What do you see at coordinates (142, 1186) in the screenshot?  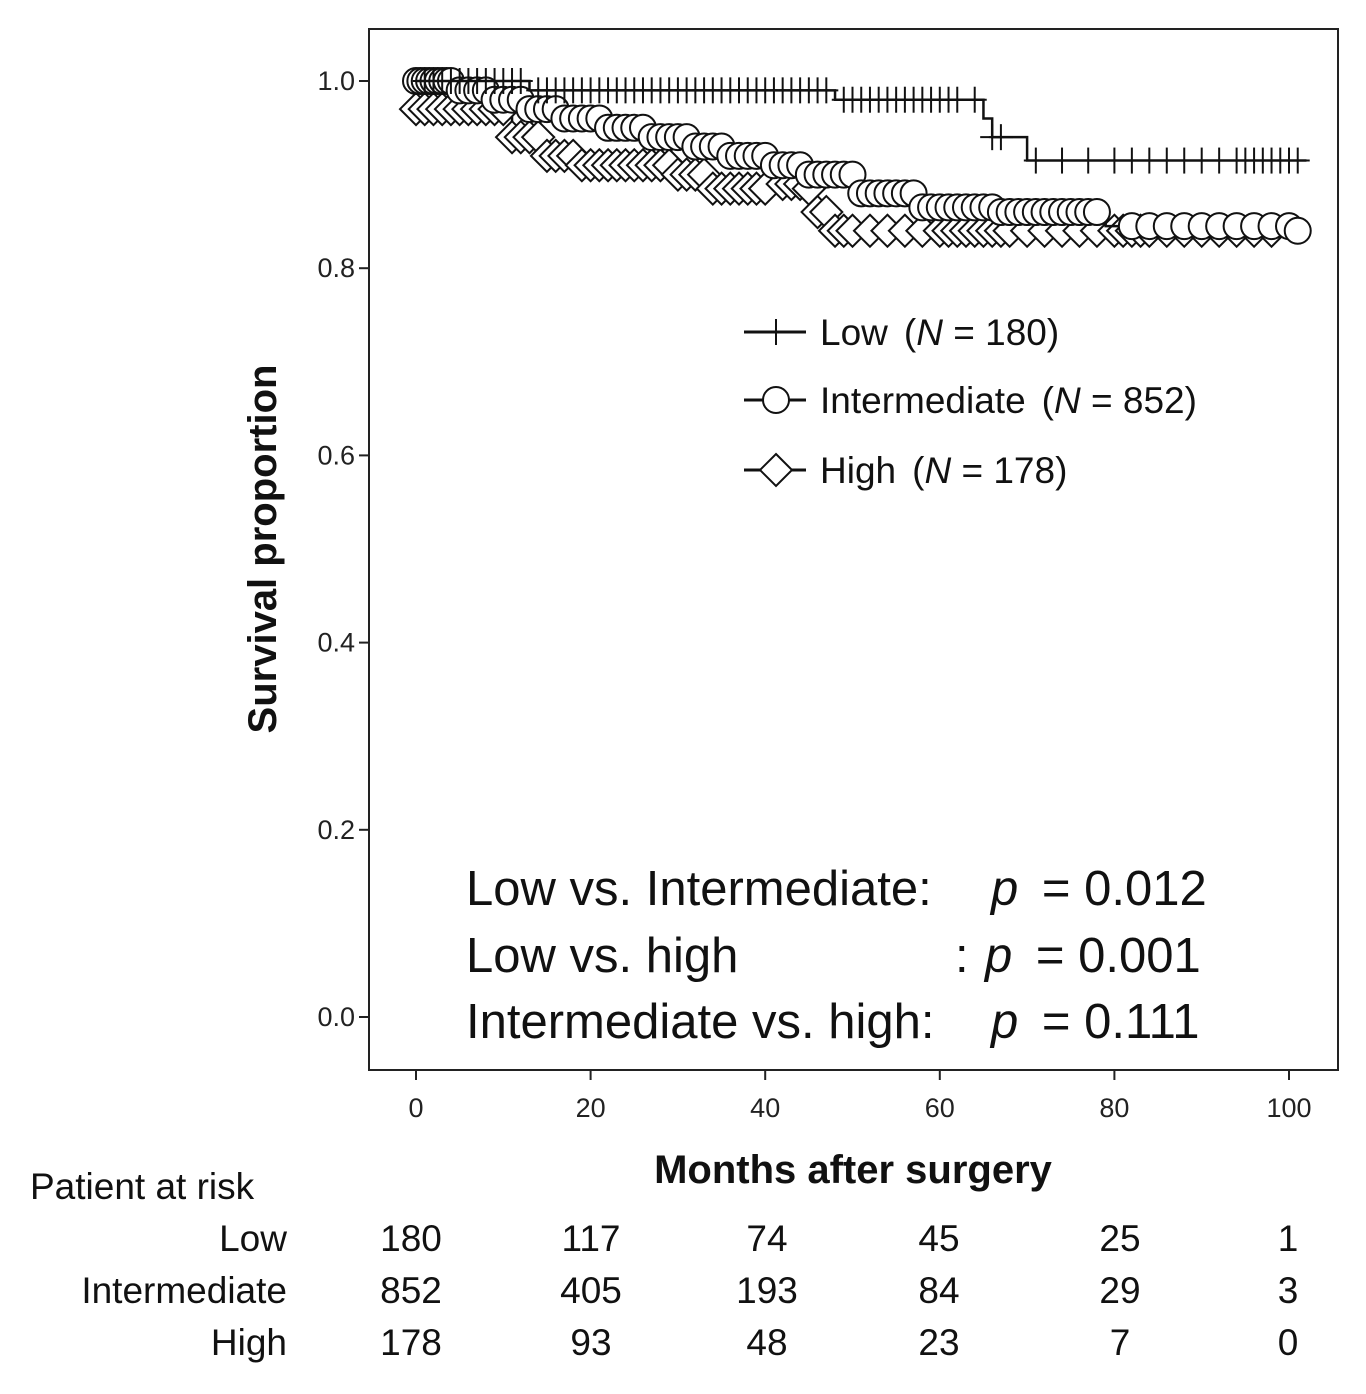 I see `risk-table-title: Patient at risk` at bounding box center [142, 1186].